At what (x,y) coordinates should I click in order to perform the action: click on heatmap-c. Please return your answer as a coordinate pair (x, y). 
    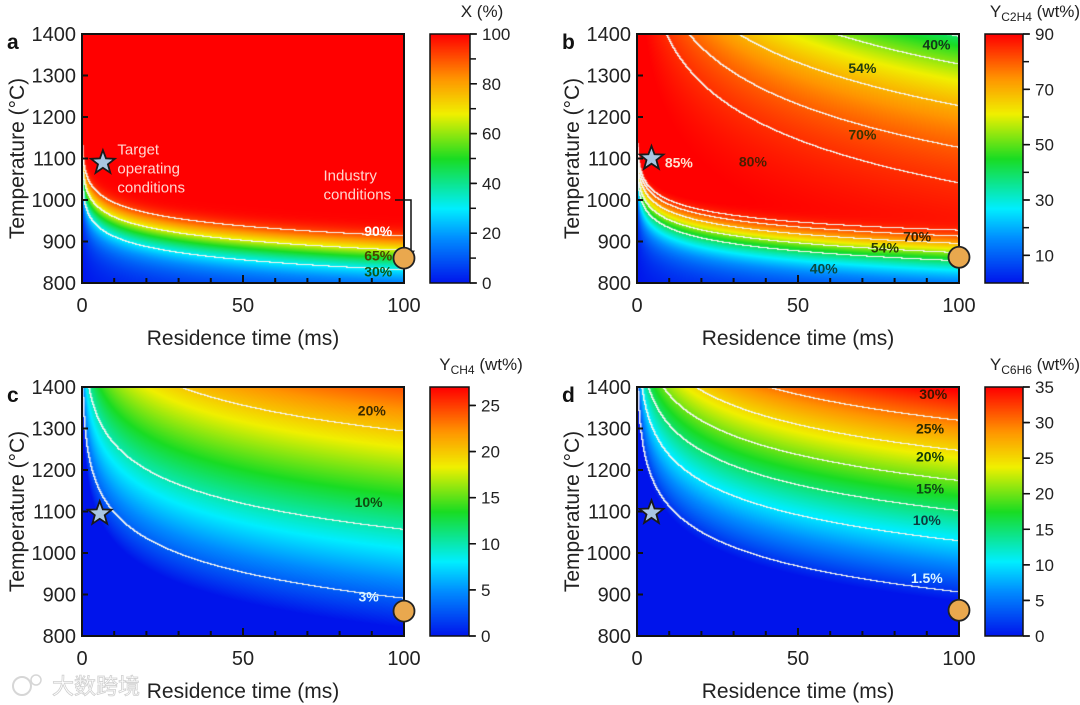
    Looking at the image, I should click on (243, 511).